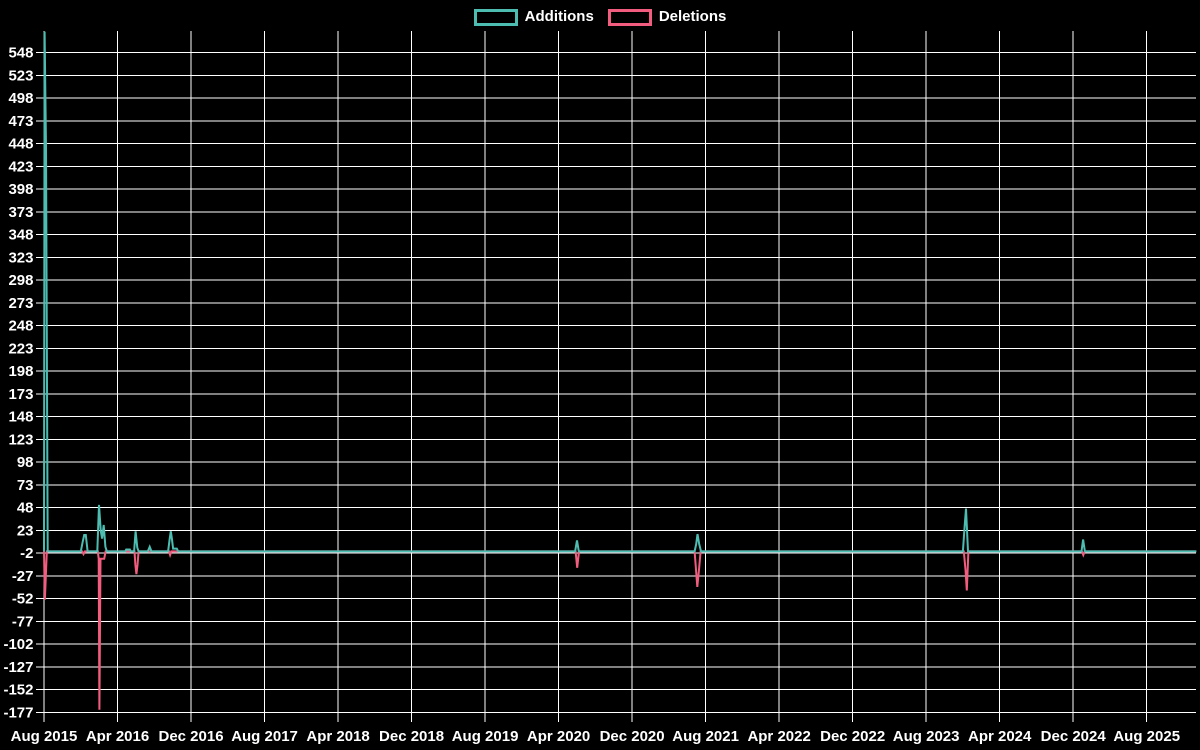  I want to click on y-axis-label: 473, so click(20, 121).